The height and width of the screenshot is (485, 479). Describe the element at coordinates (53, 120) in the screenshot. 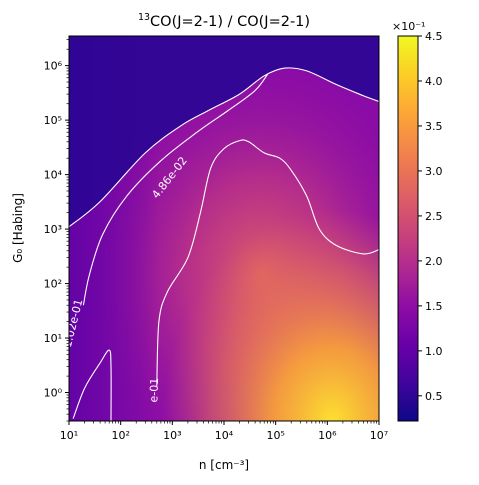

I see `y-tick-label: 10⁵` at that location.